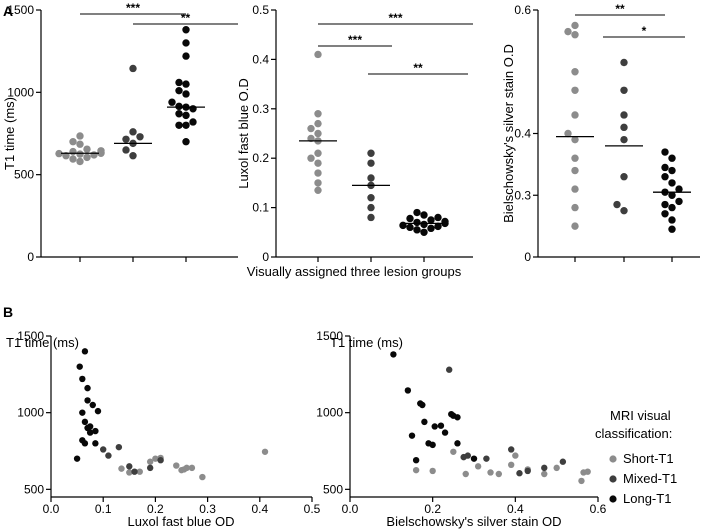  Describe the element at coordinates (133, 8) in the screenshot. I see `a1-significance-label: ***` at that location.